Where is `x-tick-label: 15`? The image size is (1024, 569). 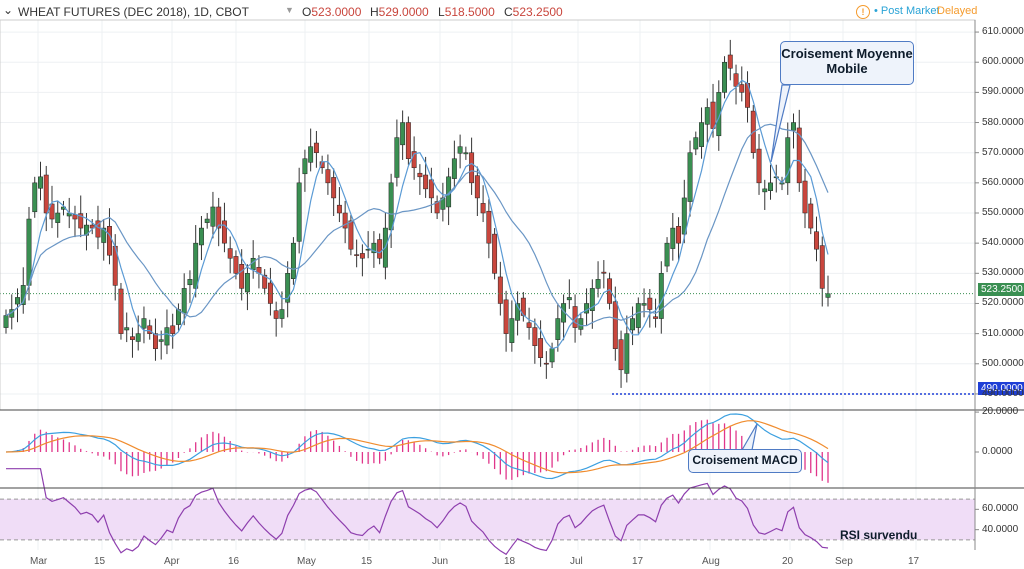
x-tick-label: 15 is located at coordinates (367, 561).